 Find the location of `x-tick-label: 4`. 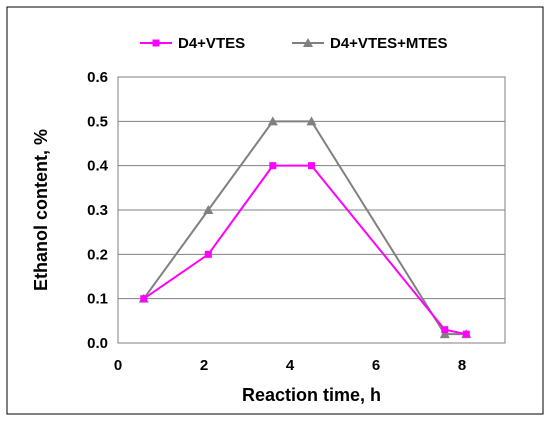

x-tick-label: 4 is located at coordinates (290, 365).